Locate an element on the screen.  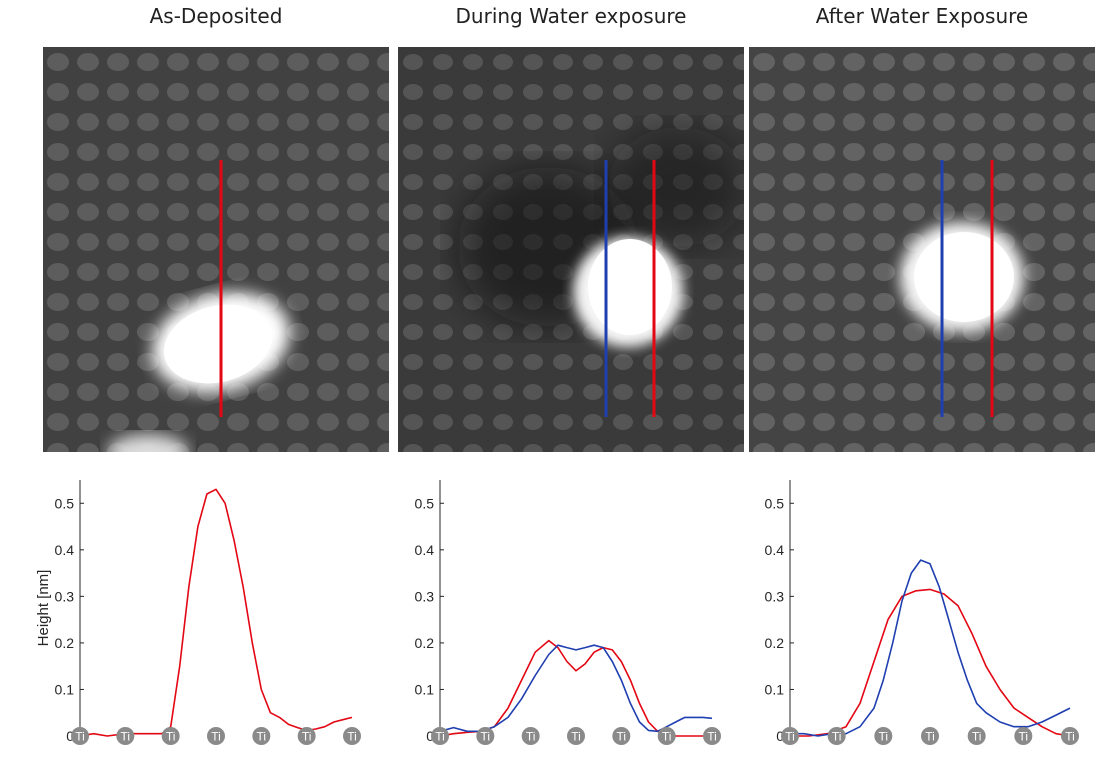
panel-title-during-water: During Water exposure is located at coordinates (571, 16).